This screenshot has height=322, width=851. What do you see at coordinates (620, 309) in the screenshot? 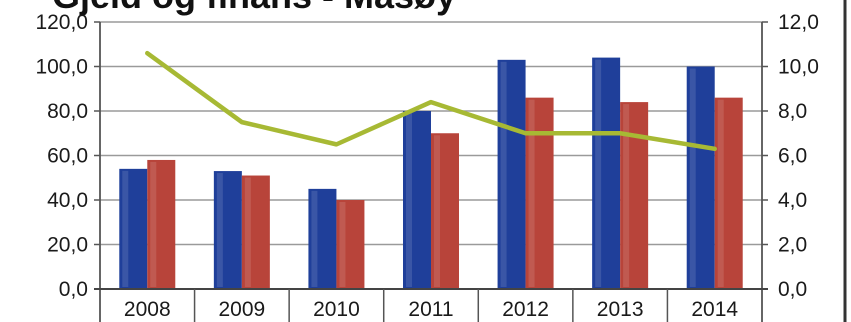
I see `x-tick-label: 2013` at bounding box center [620, 309].